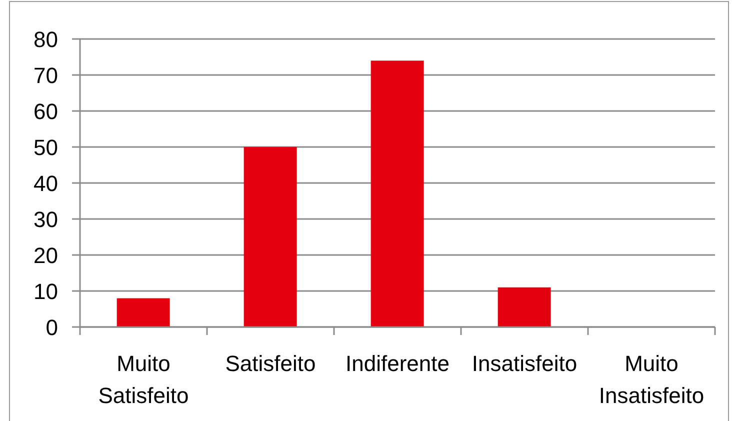 The image size is (732, 421). I want to click on x-tick-label: Muito Insatisfeito, so click(651, 379).